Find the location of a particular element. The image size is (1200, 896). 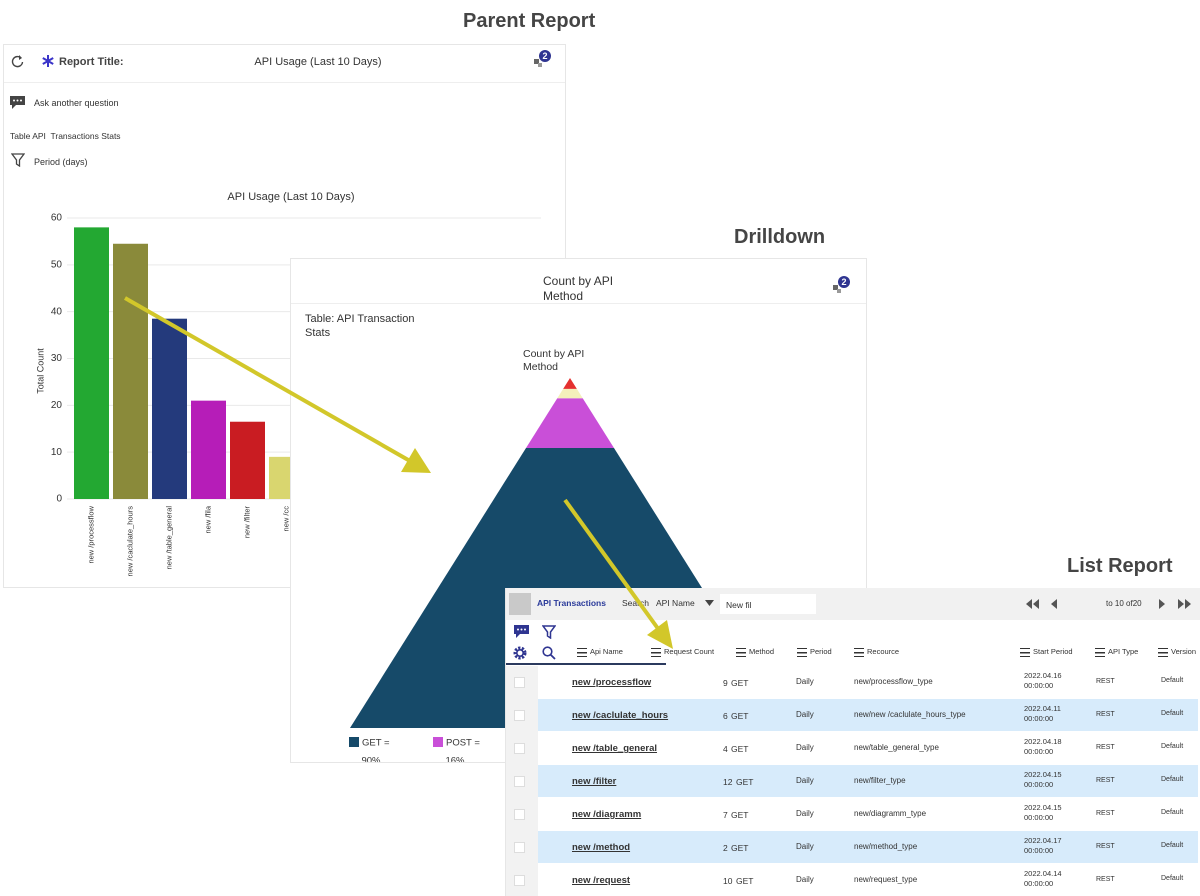

settings-icon is located at coordinates (520, 653).